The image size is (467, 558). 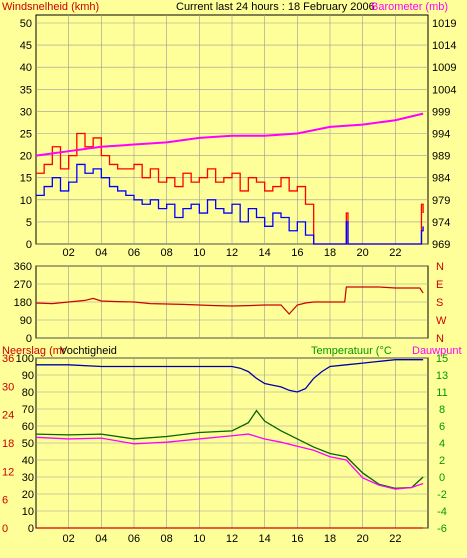 What do you see at coordinates (442, 529) in the screenshot?
I see `panel3-temp-tick-label: -6` at bounding box center [442, 529].